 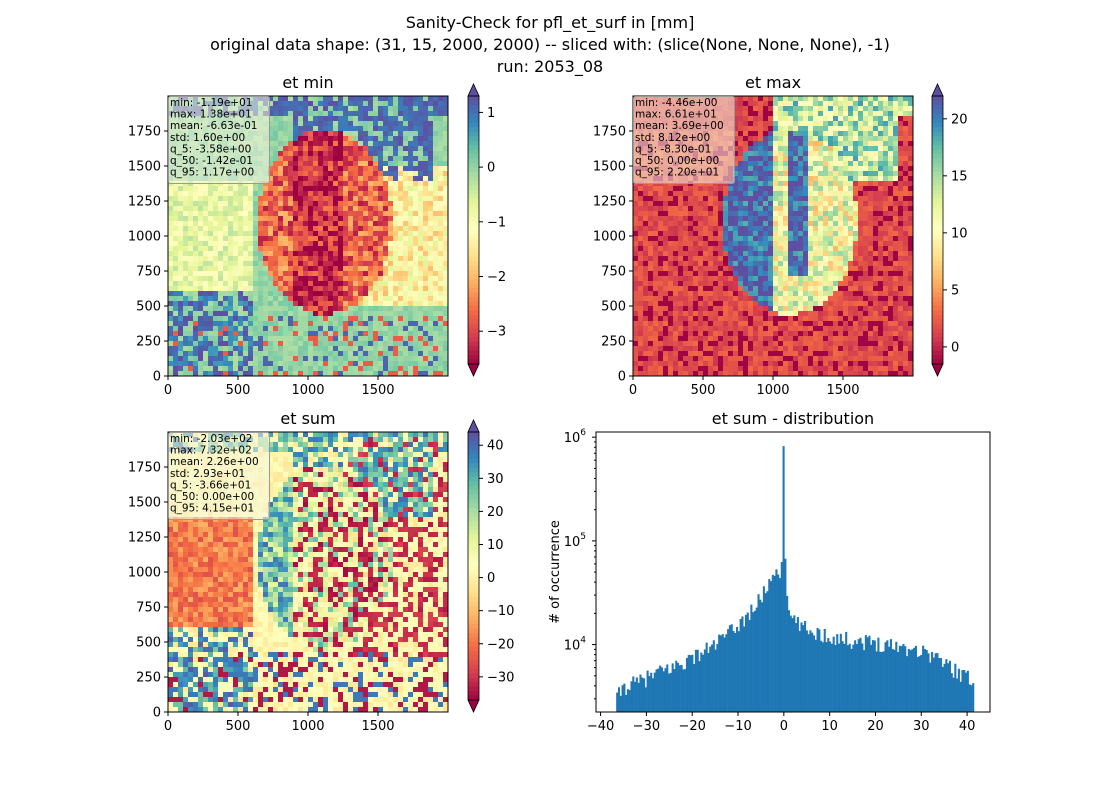 I want to click on colorbar-frame, so click(x=473, y=230).